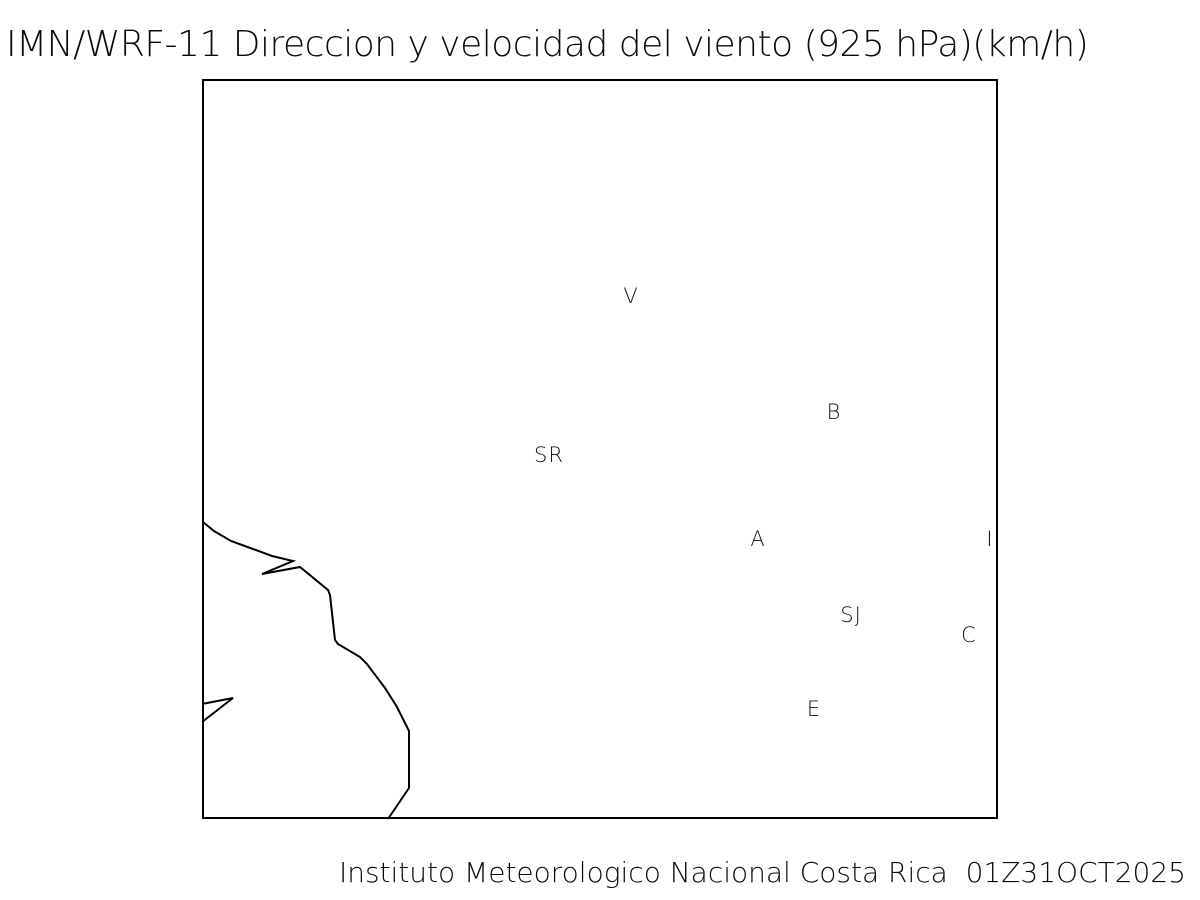 Image resolution: width=1200 pixels, height=900 pixels. I want to click on station-label-a: A, so click(758, 539).